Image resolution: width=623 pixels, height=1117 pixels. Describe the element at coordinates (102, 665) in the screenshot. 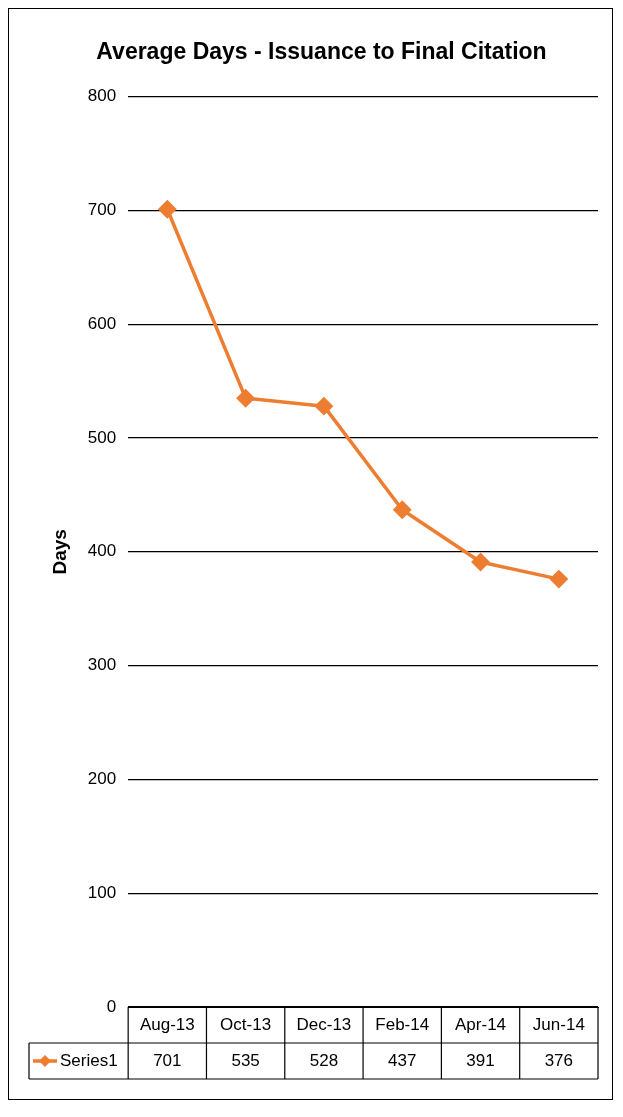

I see `y-tick-label: 300` at that location.